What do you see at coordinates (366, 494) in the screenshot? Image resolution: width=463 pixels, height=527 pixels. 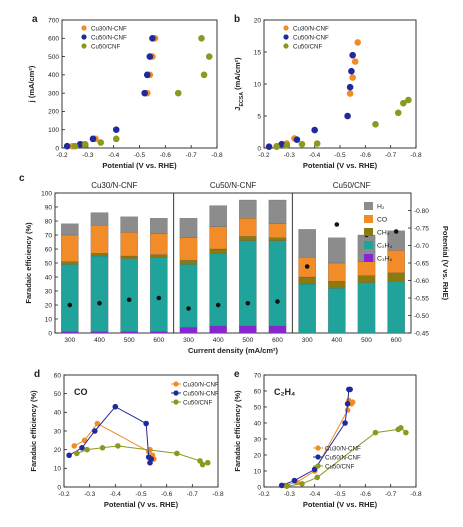 I see `panel-e-xtick-label: -0.6` at bounding box center [366, 494].